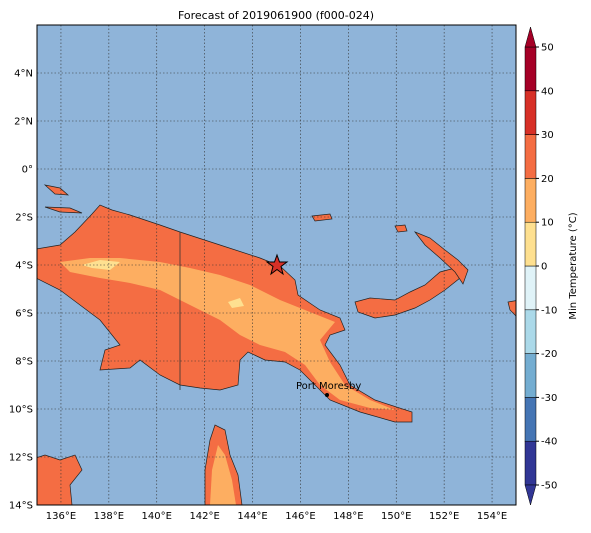  What do you see at coordinates (24, 362) in the screenshot?
I see `lat-tick-label: 8°S` at bounding box center [24, 362].